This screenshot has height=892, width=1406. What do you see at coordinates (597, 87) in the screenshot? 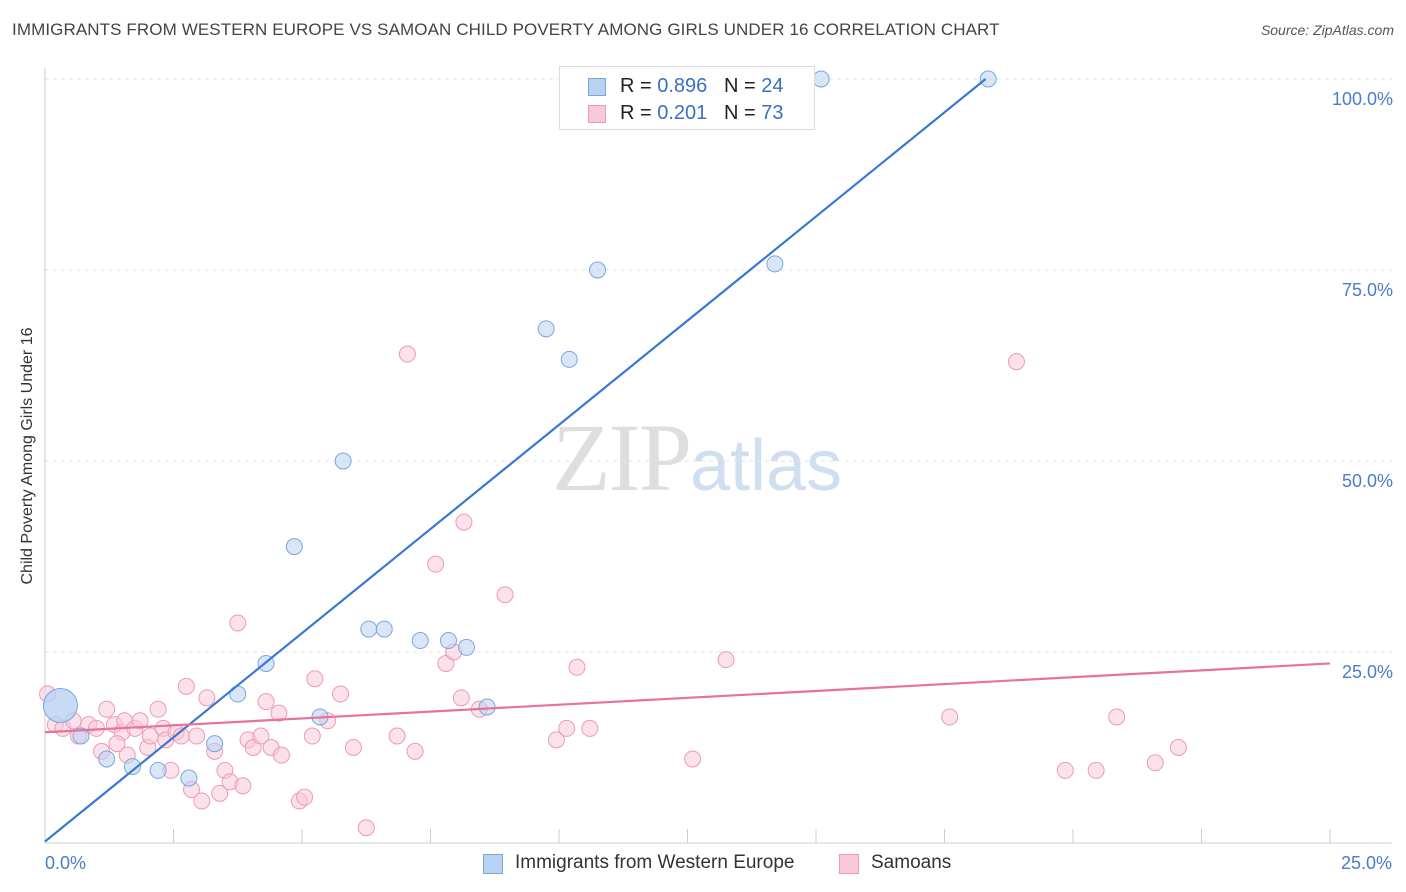
I see `legend-swatch-blue` at bounding box center [597, 87].